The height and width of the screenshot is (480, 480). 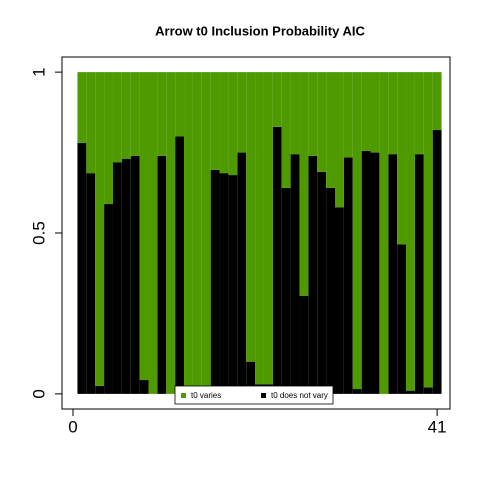 I want to click on legend-label: t0 varies, so click(x=206, y=395).